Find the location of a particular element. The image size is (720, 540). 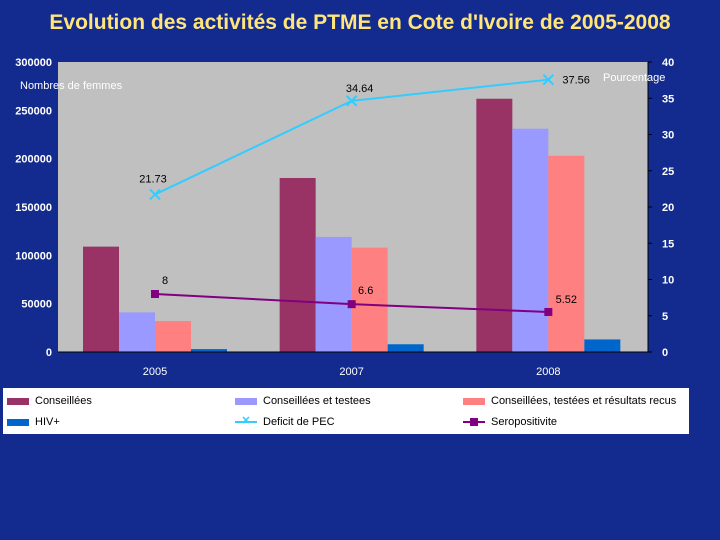

left-tick-label: 300000 is located at coordinates (33, 63).